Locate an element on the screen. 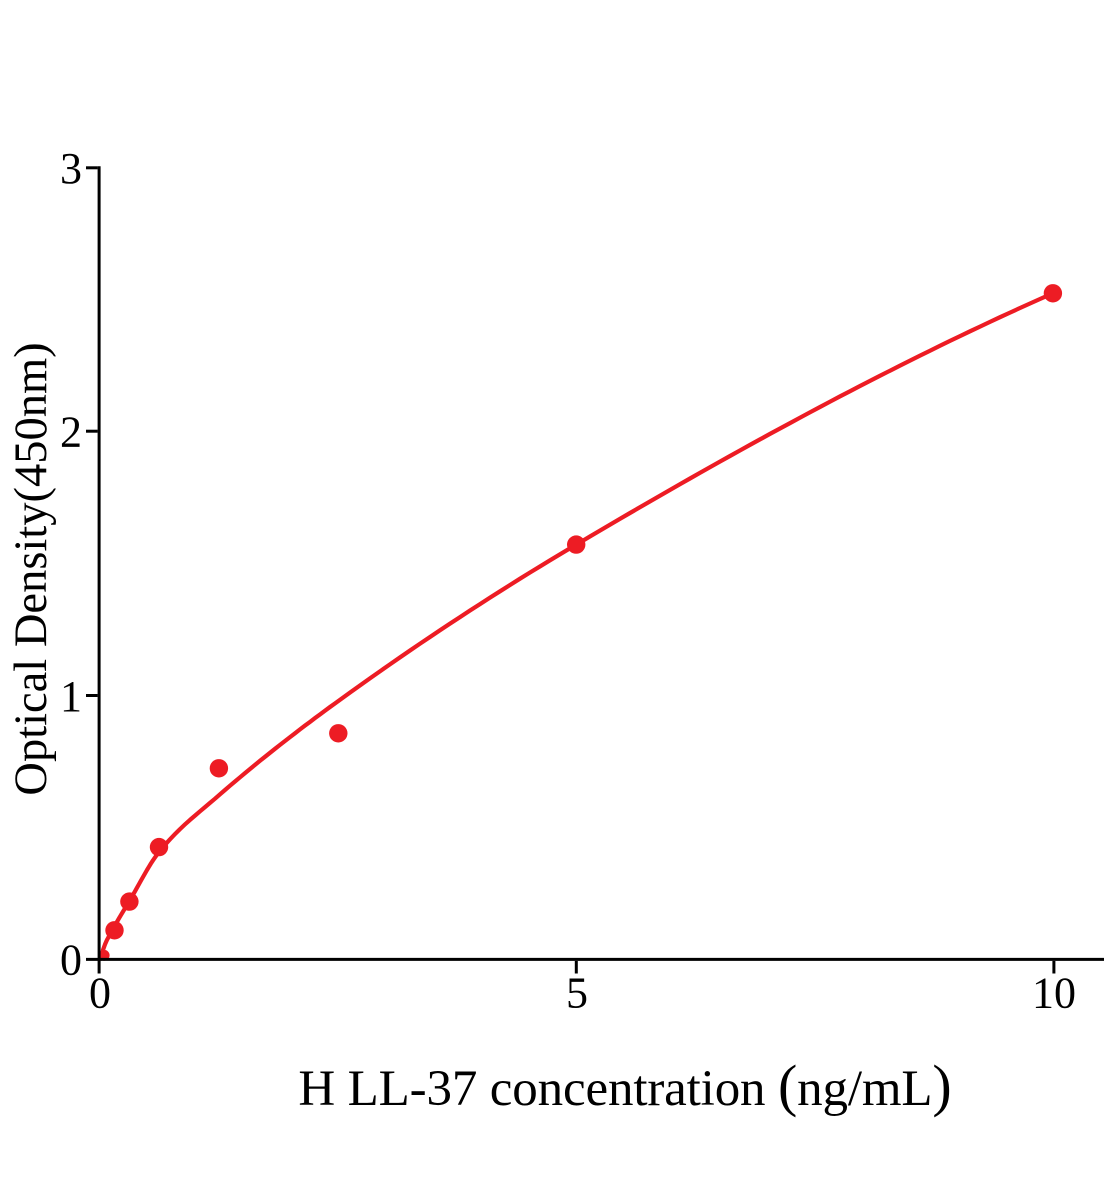  svg-text: 1 is located at coordinates (71, 696).